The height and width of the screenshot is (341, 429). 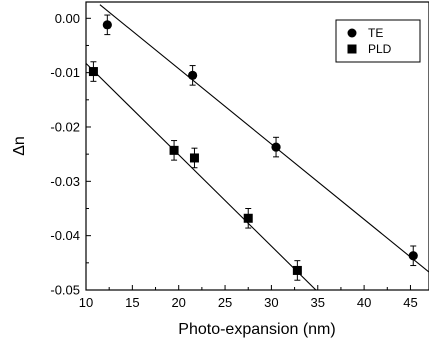 What do you see at coordinates (352, 49) in the screenshot?
I see `legend-marker-pld` at bounding box center [352, 49].